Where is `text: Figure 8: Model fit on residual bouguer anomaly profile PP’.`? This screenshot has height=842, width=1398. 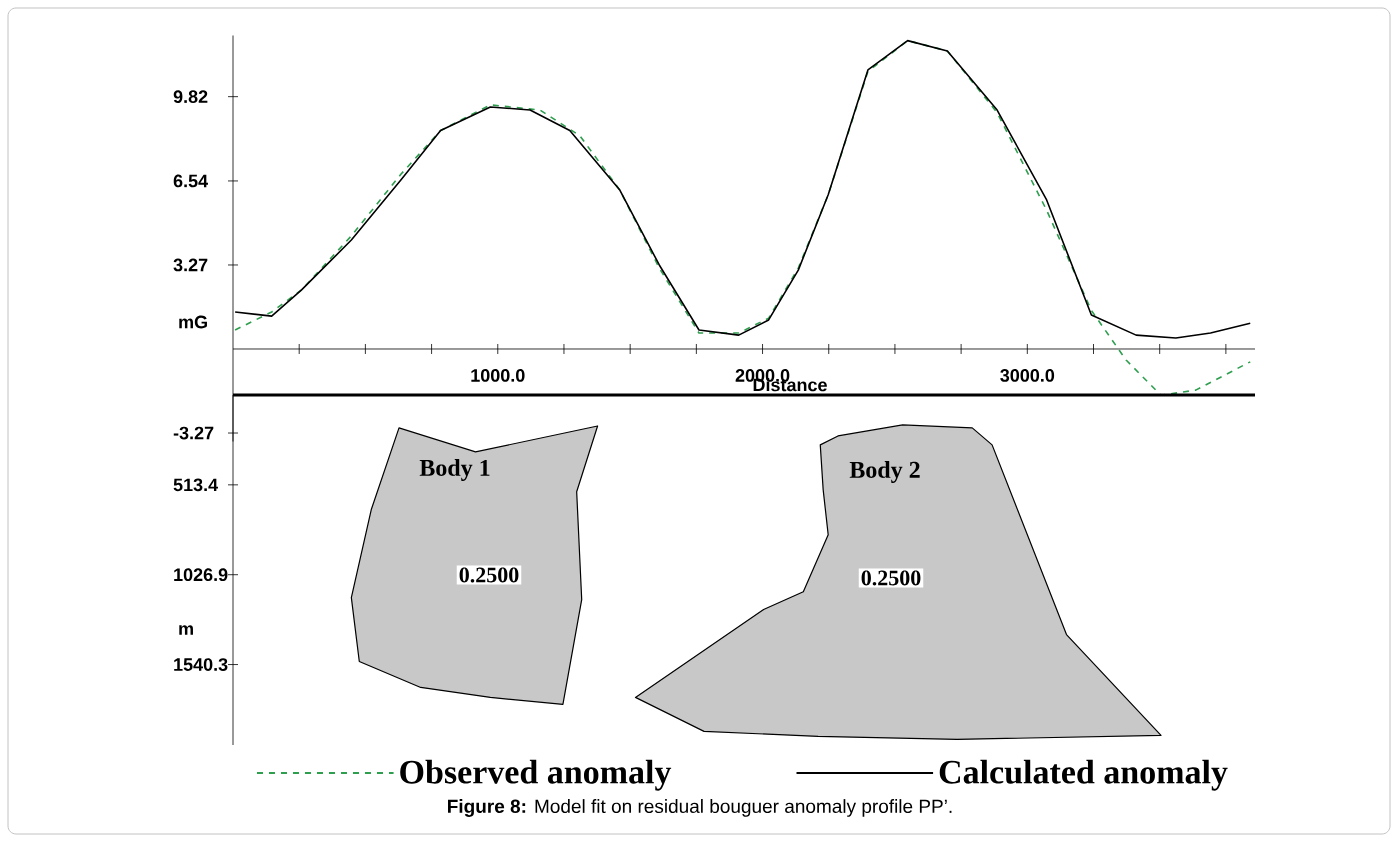
text: Figure 8: Model fit on residual bouguer anomaly profile PP’. is located at coordinates (700, 808).